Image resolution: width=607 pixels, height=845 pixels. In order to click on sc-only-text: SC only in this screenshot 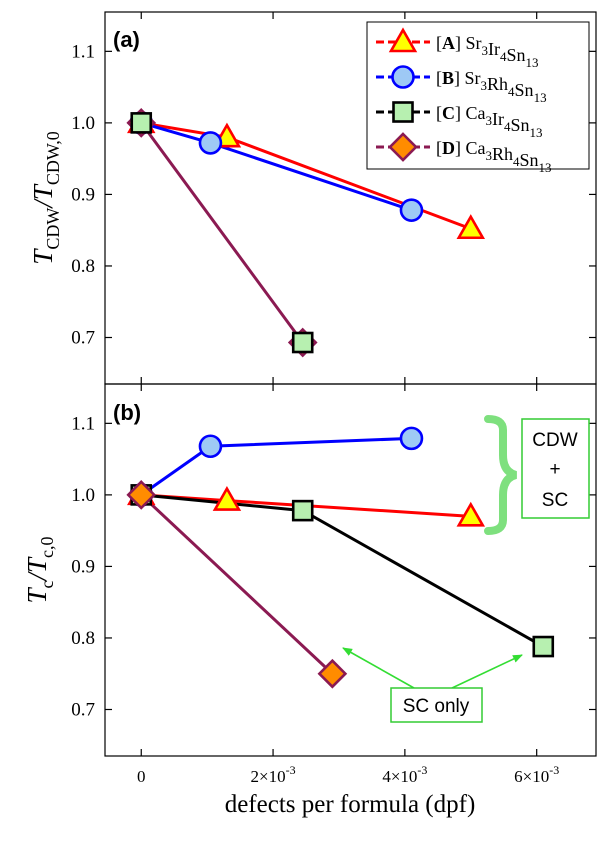, I will do `click(436, 706)`.